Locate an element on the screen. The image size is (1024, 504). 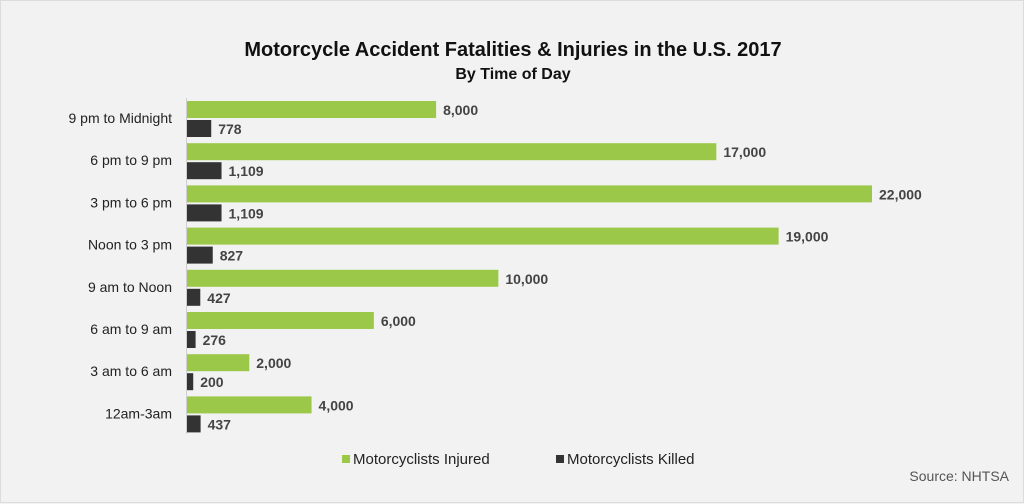
data-label-injured: 4,000 is located at coordinates (336, 405).